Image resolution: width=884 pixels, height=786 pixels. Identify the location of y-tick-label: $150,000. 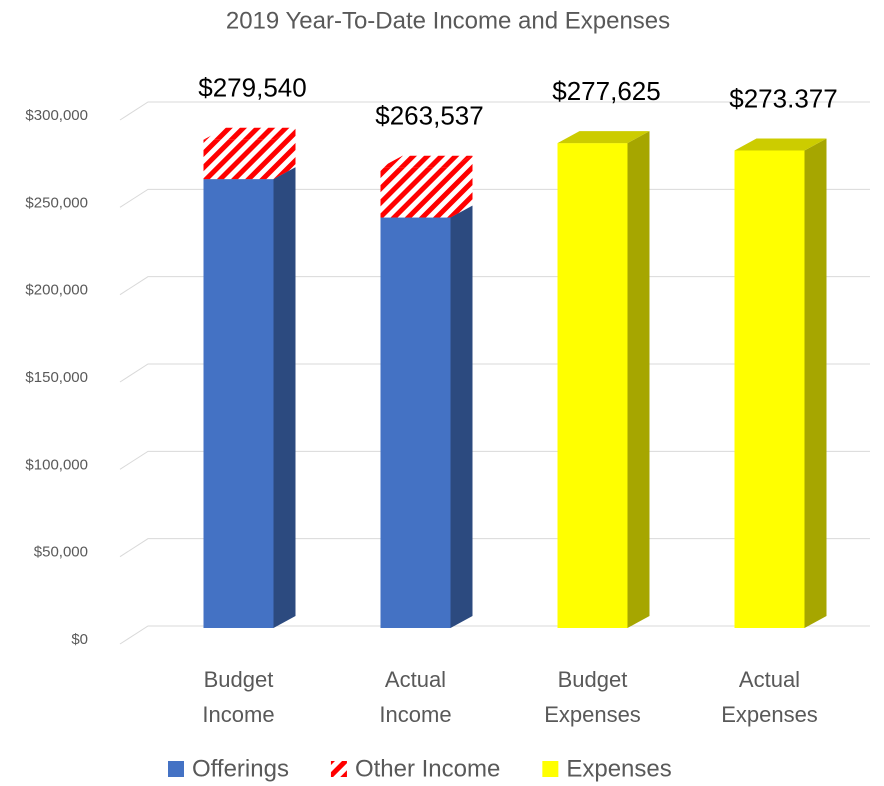
(56, 377).